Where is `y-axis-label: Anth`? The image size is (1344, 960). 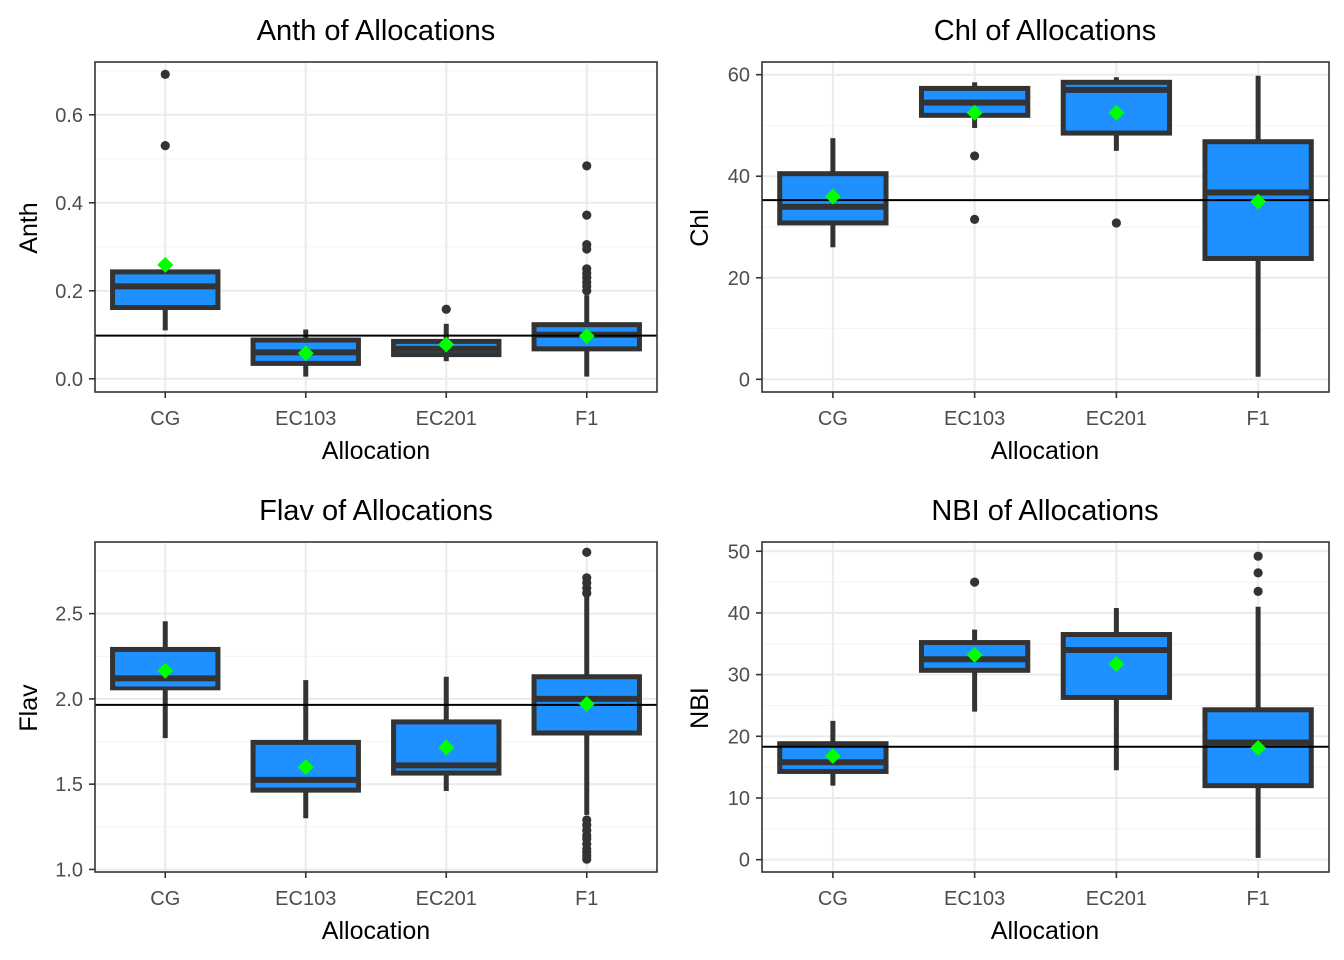
y-axis-label: Anth is located at coordinates (29, 227).